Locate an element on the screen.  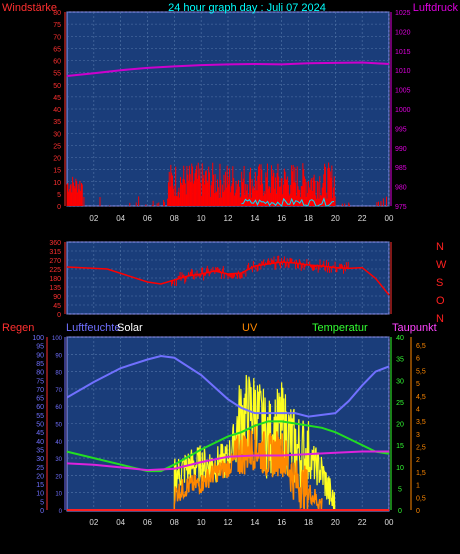
wind-tick-label: 5 is located at coordinates (59, 195).